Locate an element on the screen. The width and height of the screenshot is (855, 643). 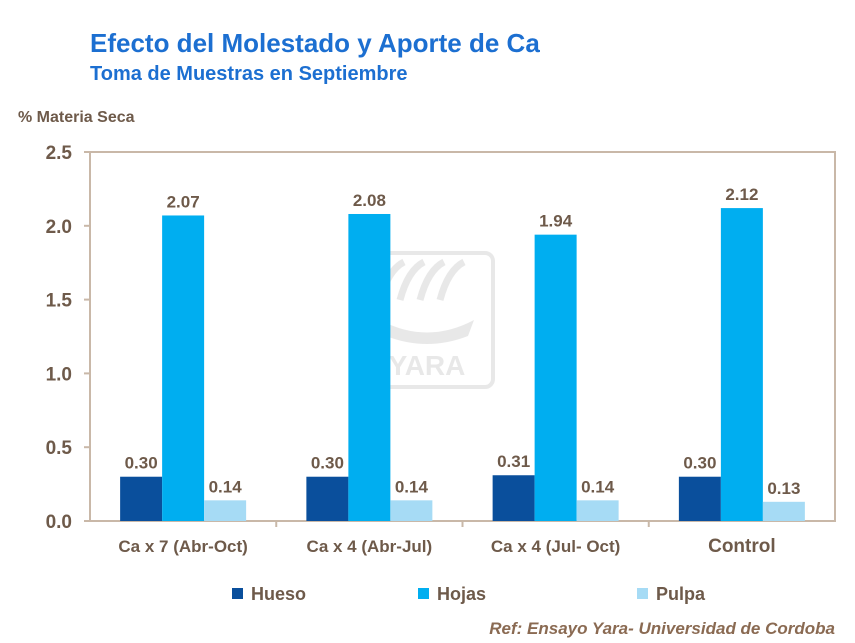
x-tick-label: Ca x 7 (Abr-Oct) is located at coordinates (182, 546).